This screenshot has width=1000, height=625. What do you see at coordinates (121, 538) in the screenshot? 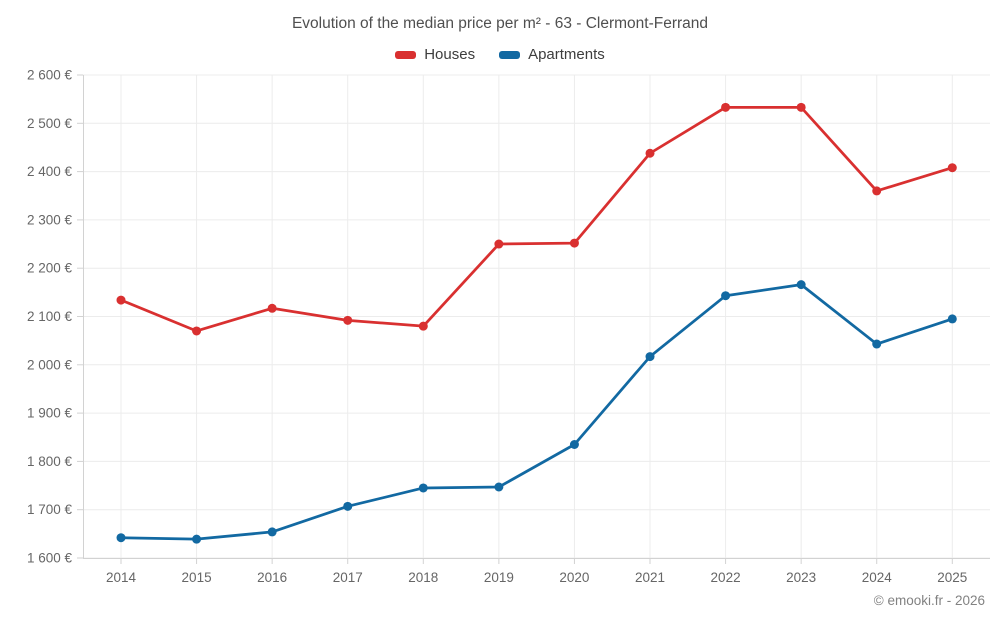
I see `data-point-apartments-2014` at bounding box center [121, 538].